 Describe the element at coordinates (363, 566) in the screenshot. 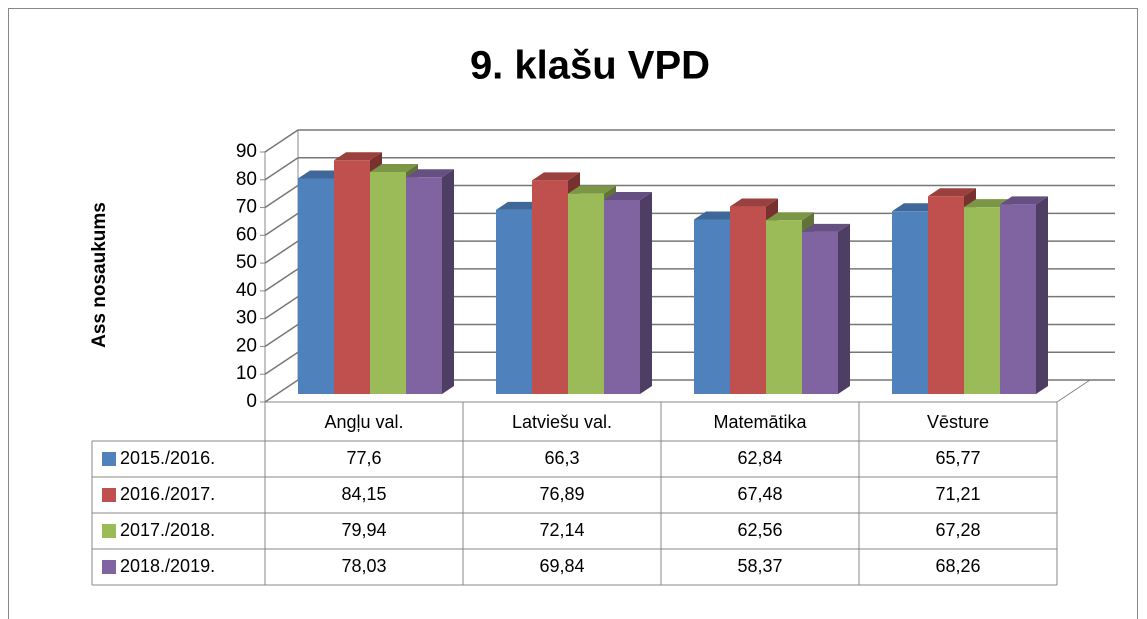

I see `table-value: 78,03` at that location.